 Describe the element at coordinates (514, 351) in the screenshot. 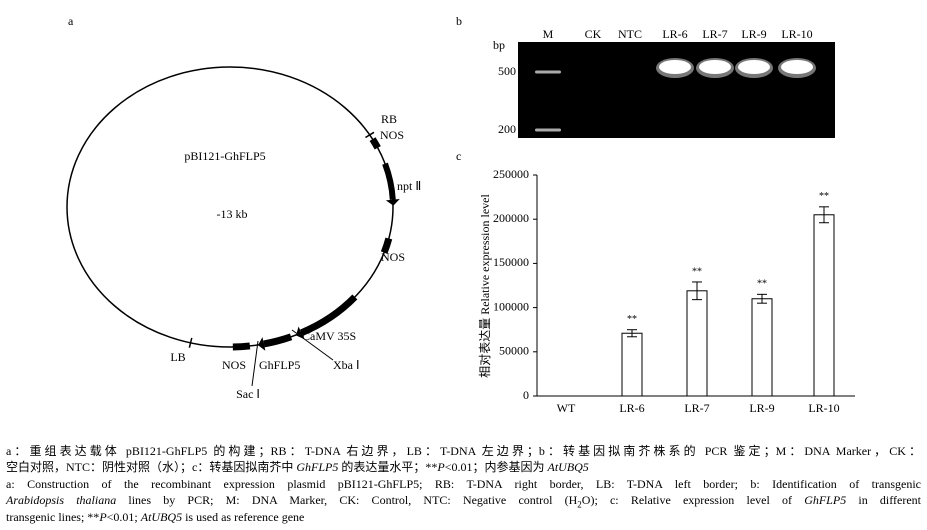

I see `y-tick-label: 50000` at that location.